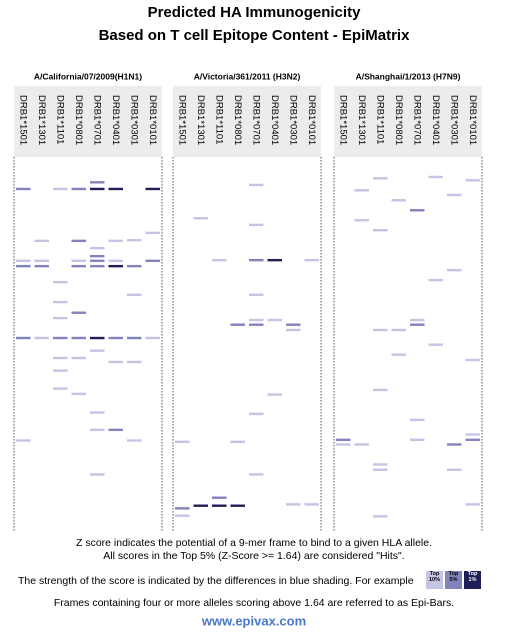 This screenshot has width=509, height=636. What do you see at coordinates (408, 76) in the screenshot?
I see `panel-title: A/Shanghai/1/2013 (H7N9)` at bounding box center [408, 76].